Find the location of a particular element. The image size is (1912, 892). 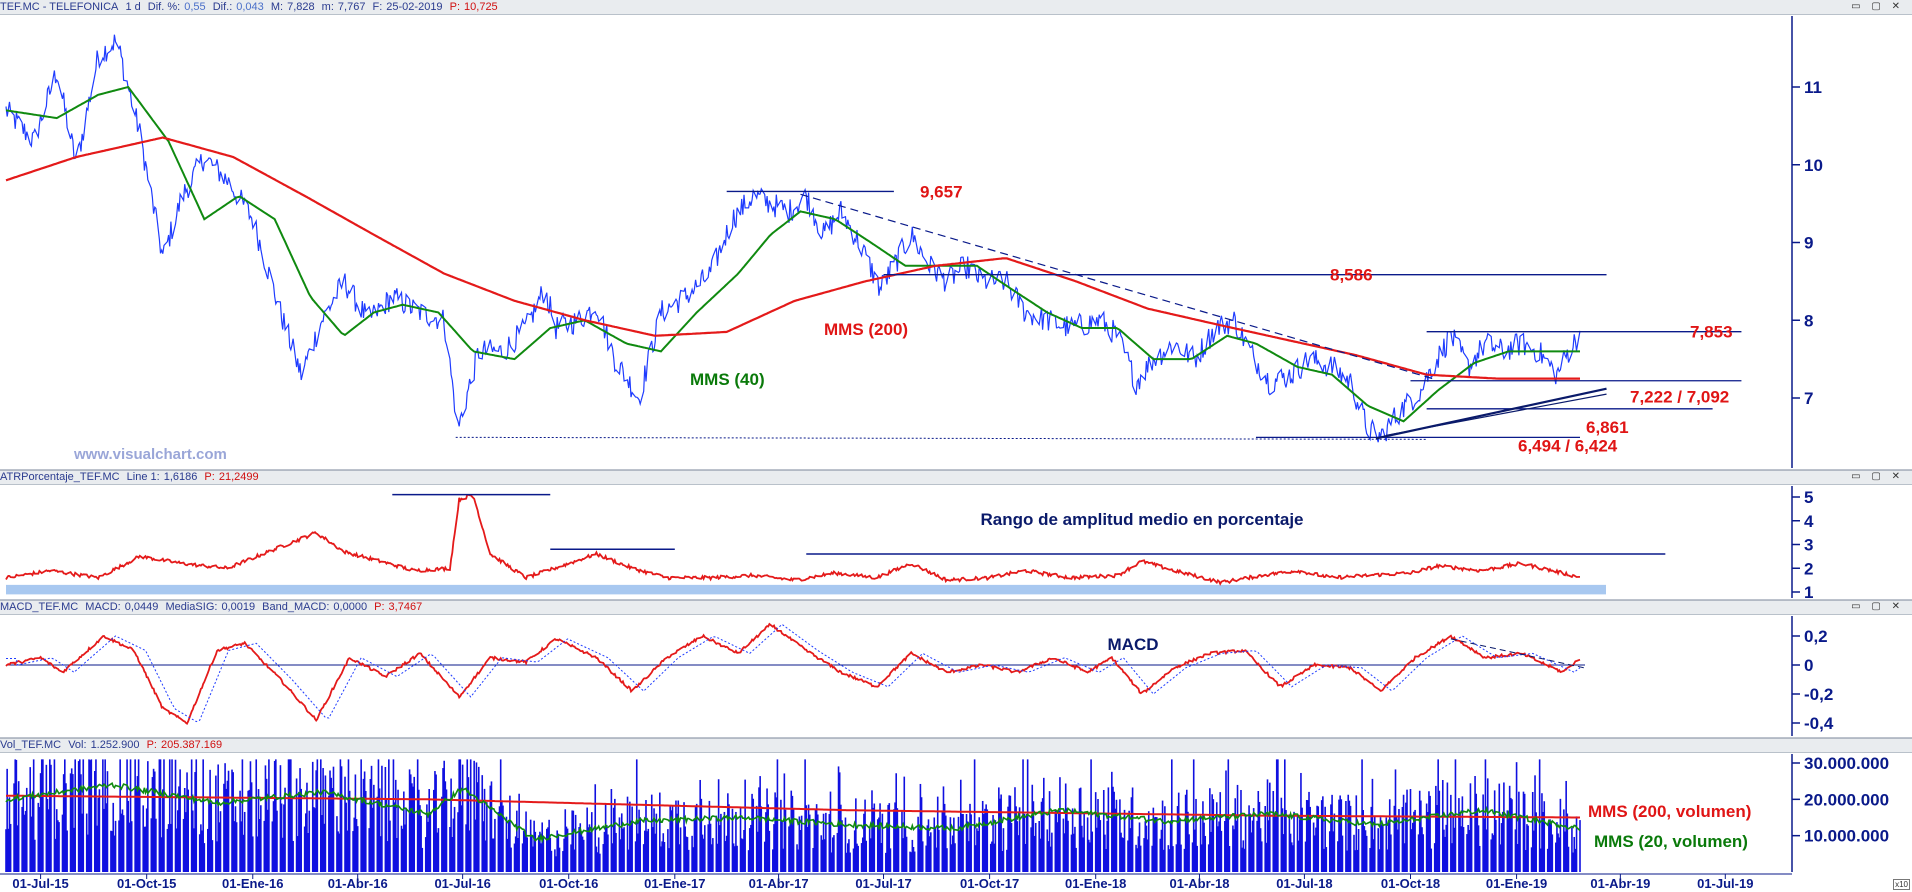

macd-p-label: P: is located at coordinates (379, 607).